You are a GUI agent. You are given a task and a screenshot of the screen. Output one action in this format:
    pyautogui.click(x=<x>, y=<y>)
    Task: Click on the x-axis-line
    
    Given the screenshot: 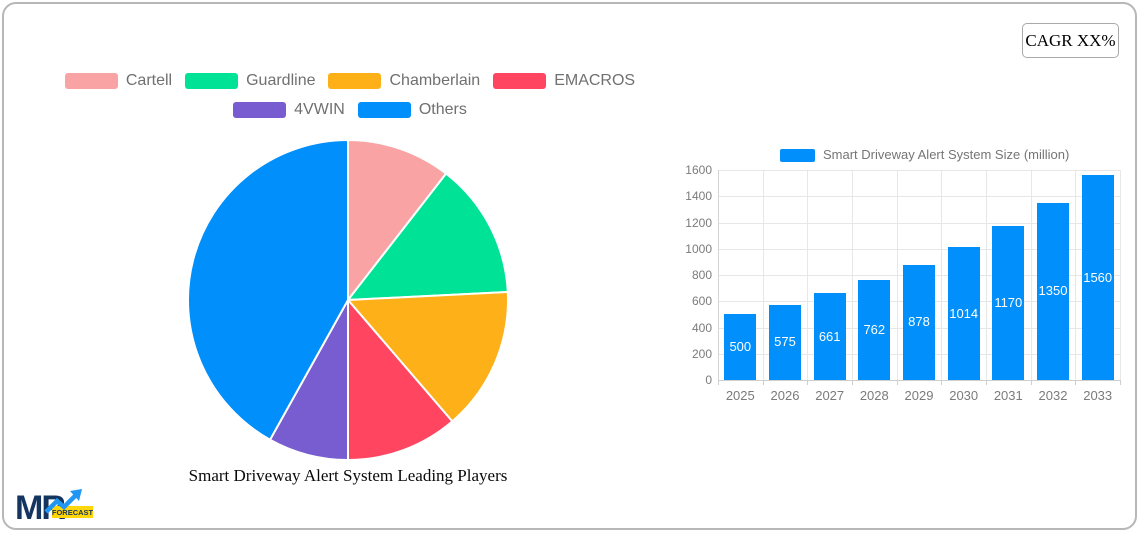 What is the action you would take?
    pyautogui.click(x=919, y=380)
    